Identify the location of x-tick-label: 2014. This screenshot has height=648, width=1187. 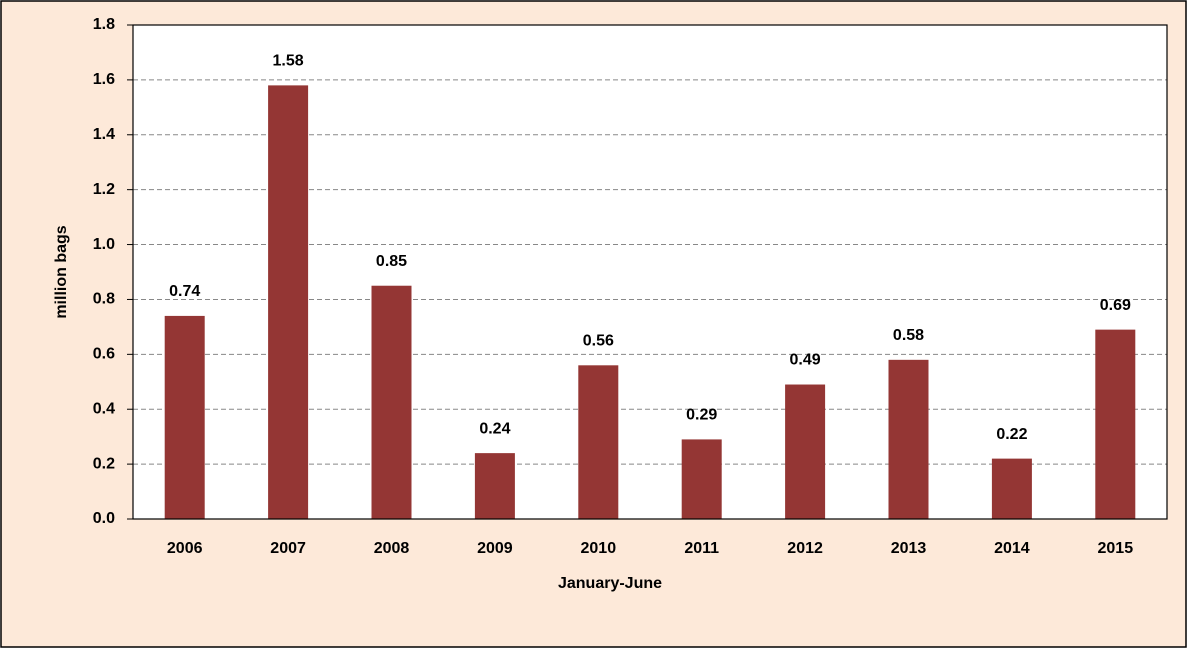
(1012, 548).